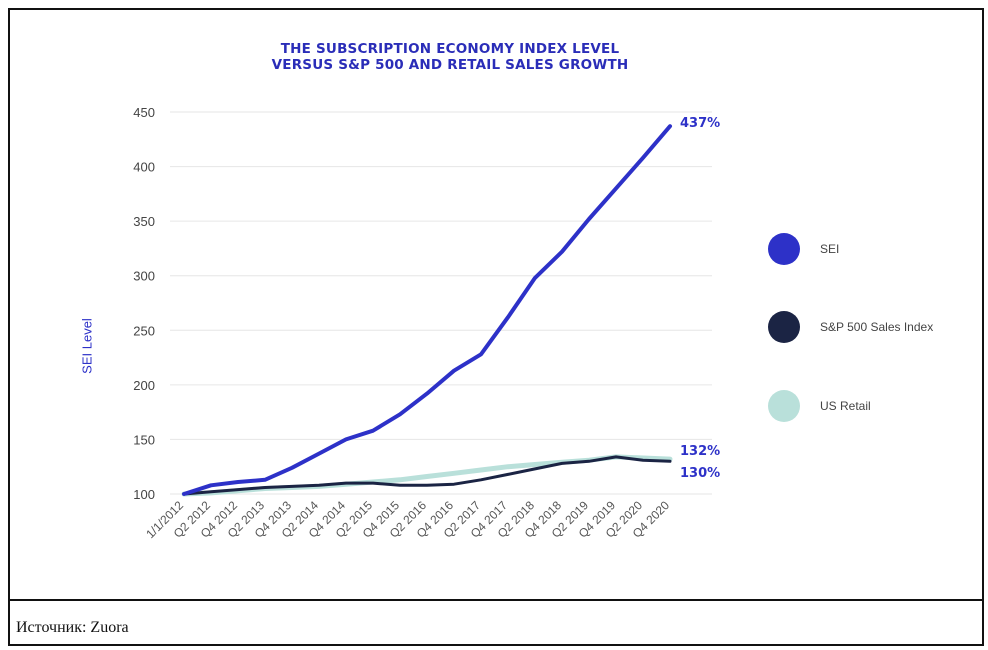  I want to click on y-tick-label: 200, so click(144, 385).